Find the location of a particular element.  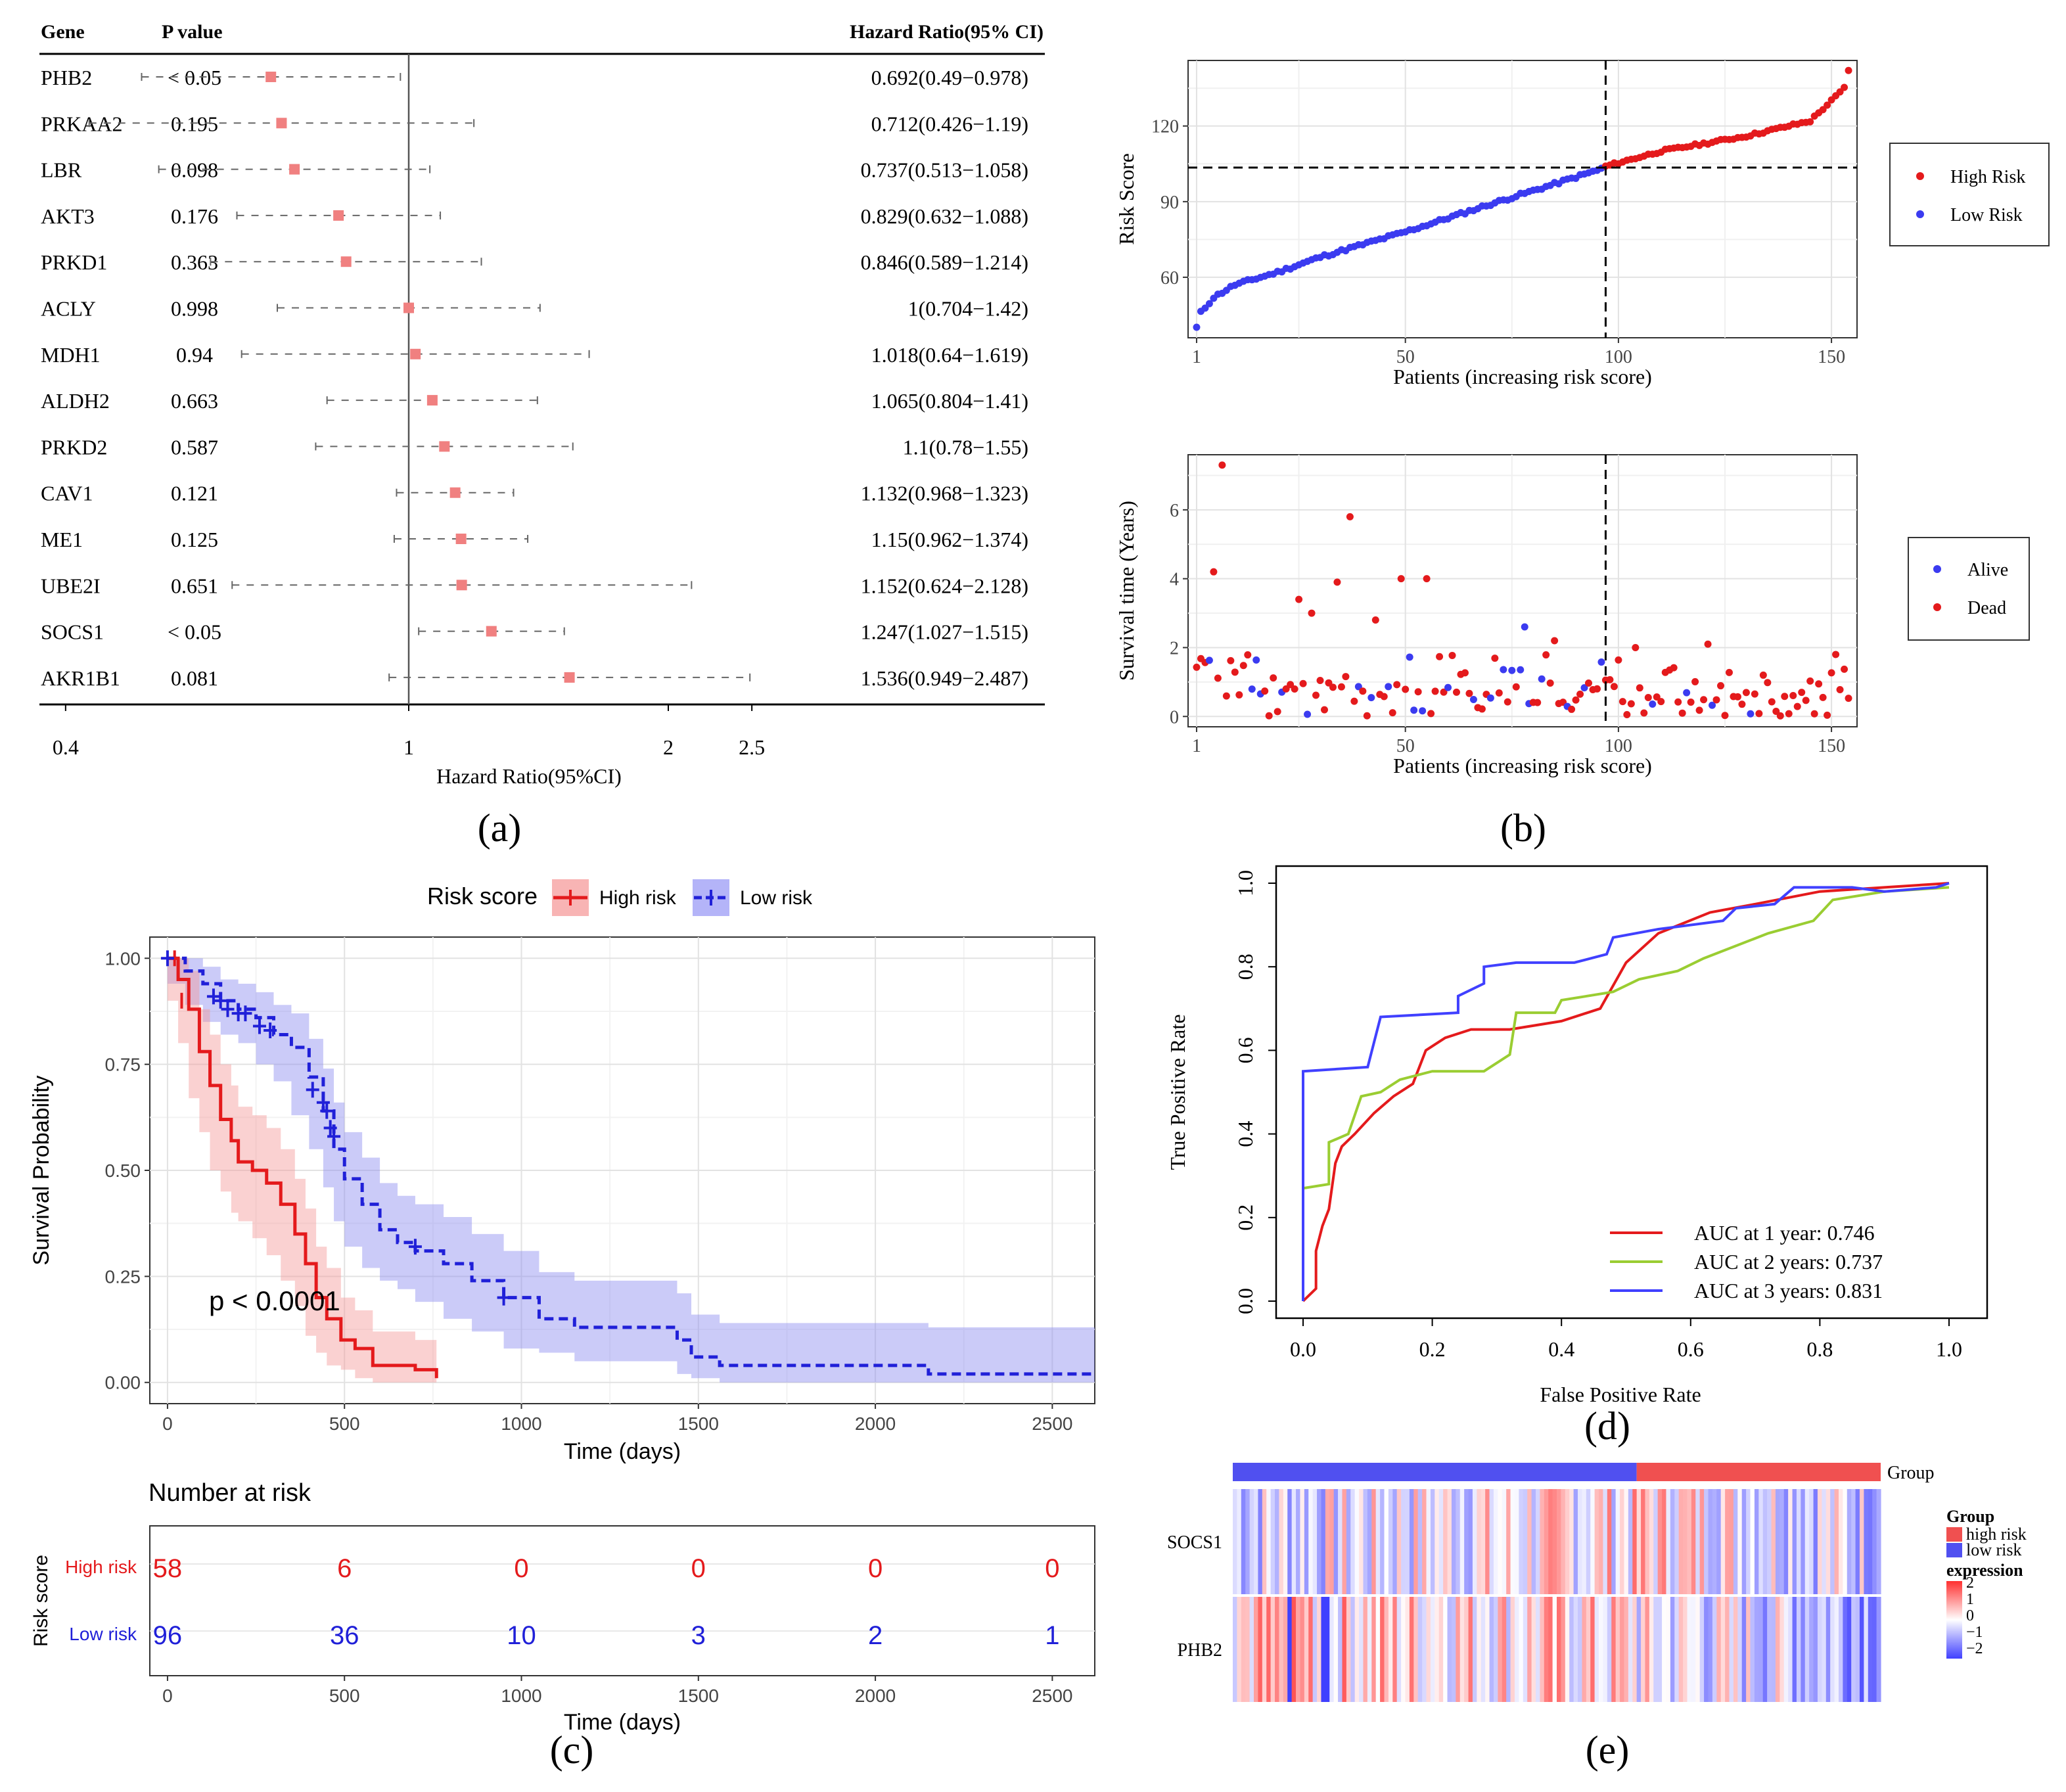

legend-label-high: High risk is located at coordinates (638, 898).